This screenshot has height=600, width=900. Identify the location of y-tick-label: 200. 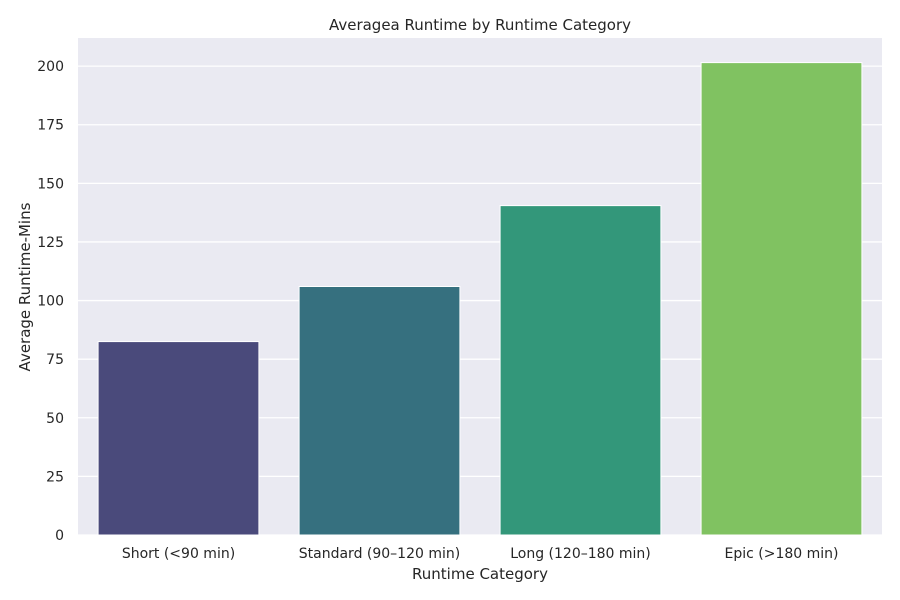
(50, 67).